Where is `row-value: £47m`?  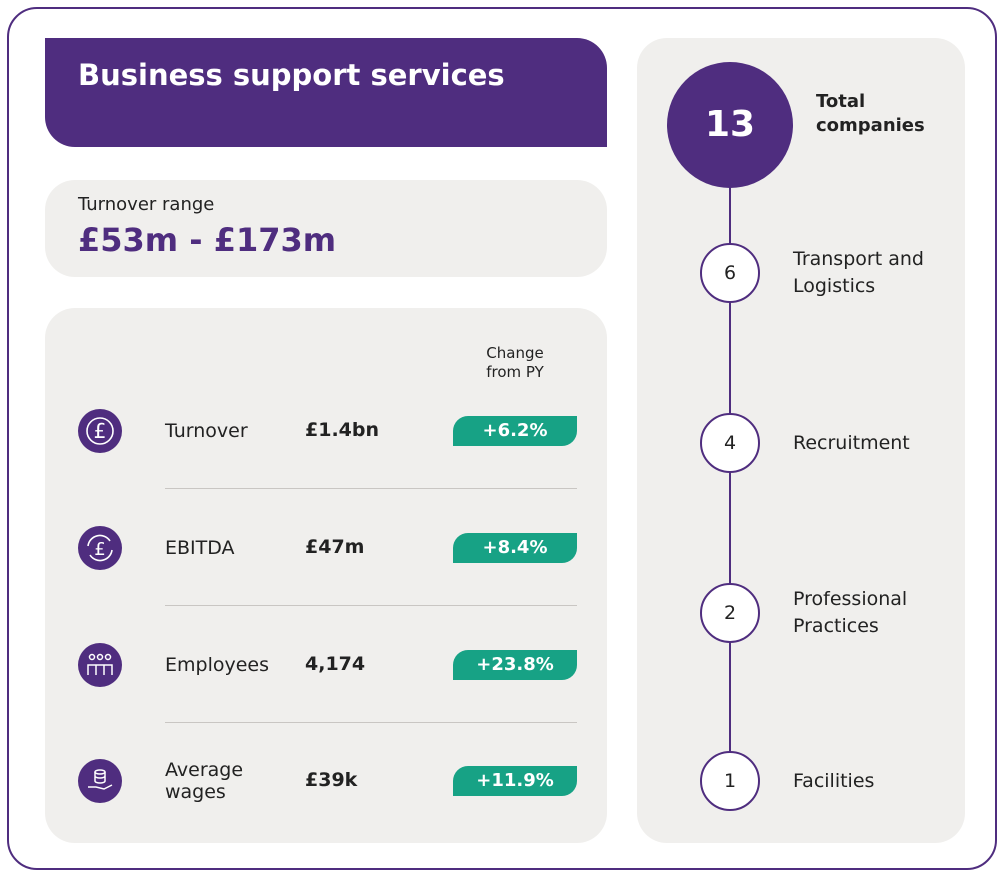
row-value: £47m is located at coordinates (335, 547).